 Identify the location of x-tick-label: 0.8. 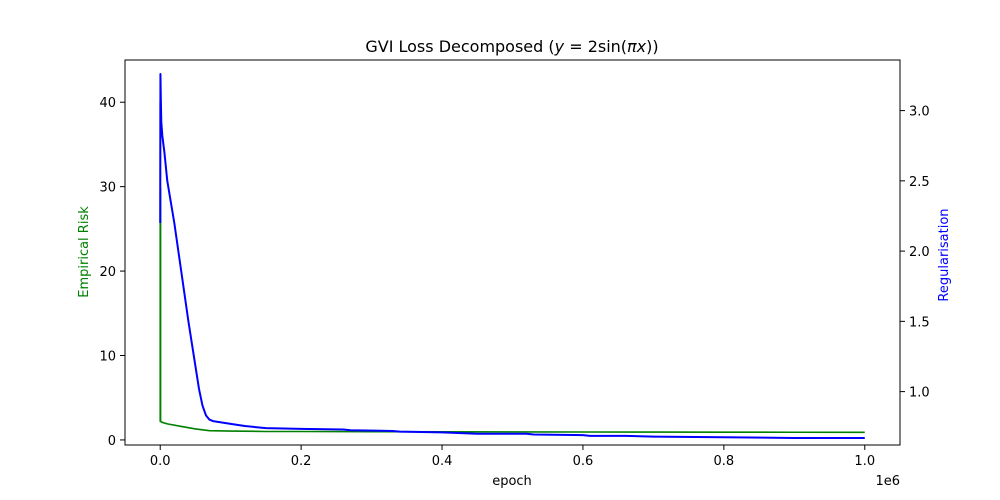
(724, 461).